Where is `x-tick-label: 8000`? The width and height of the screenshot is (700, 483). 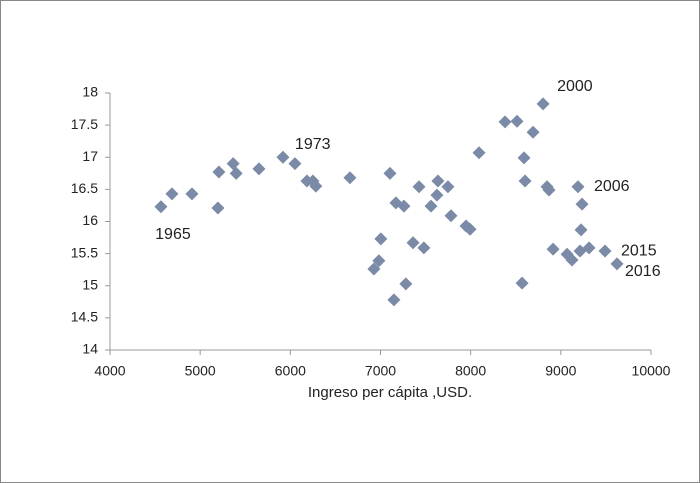 x-tick-label: 8000 is located at coordinates (470, 371).